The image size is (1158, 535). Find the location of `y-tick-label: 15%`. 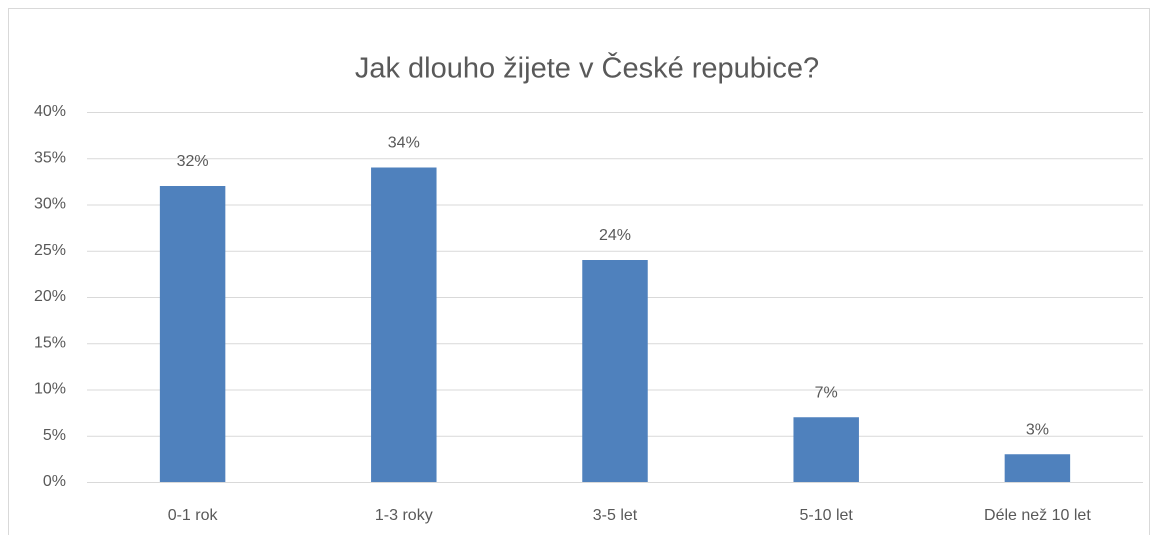

y-tick-label: 15% is located at coordinates (50, 342).